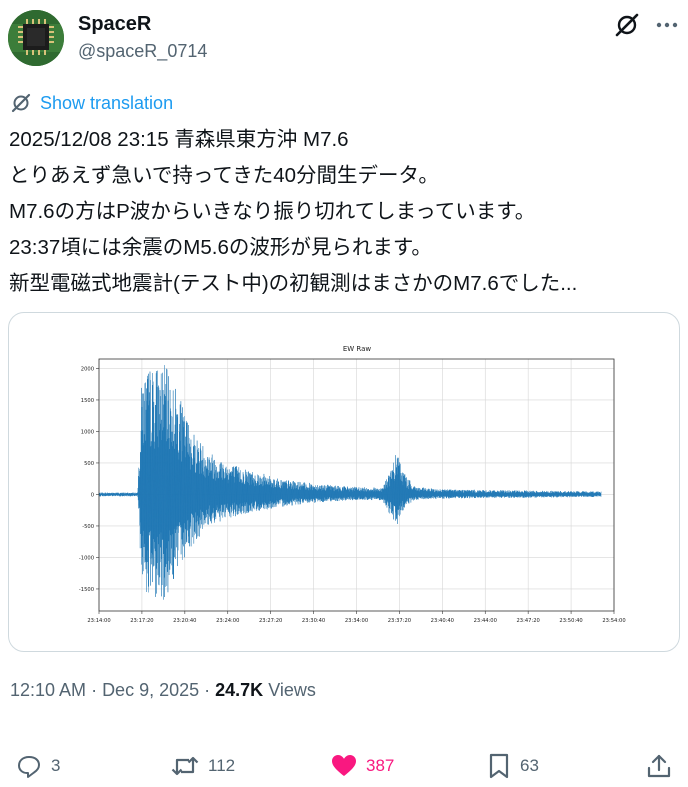 This screenshot has width=688, height=787. I want to click on y-tick-label: 2000, so click(87, 369).